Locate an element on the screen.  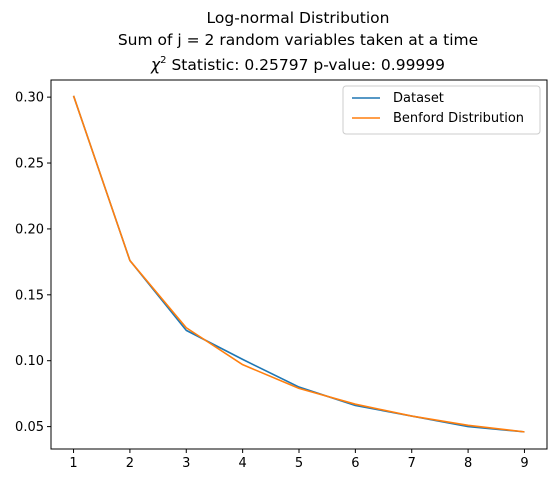
legend-box is located at coordinates (441, 110).